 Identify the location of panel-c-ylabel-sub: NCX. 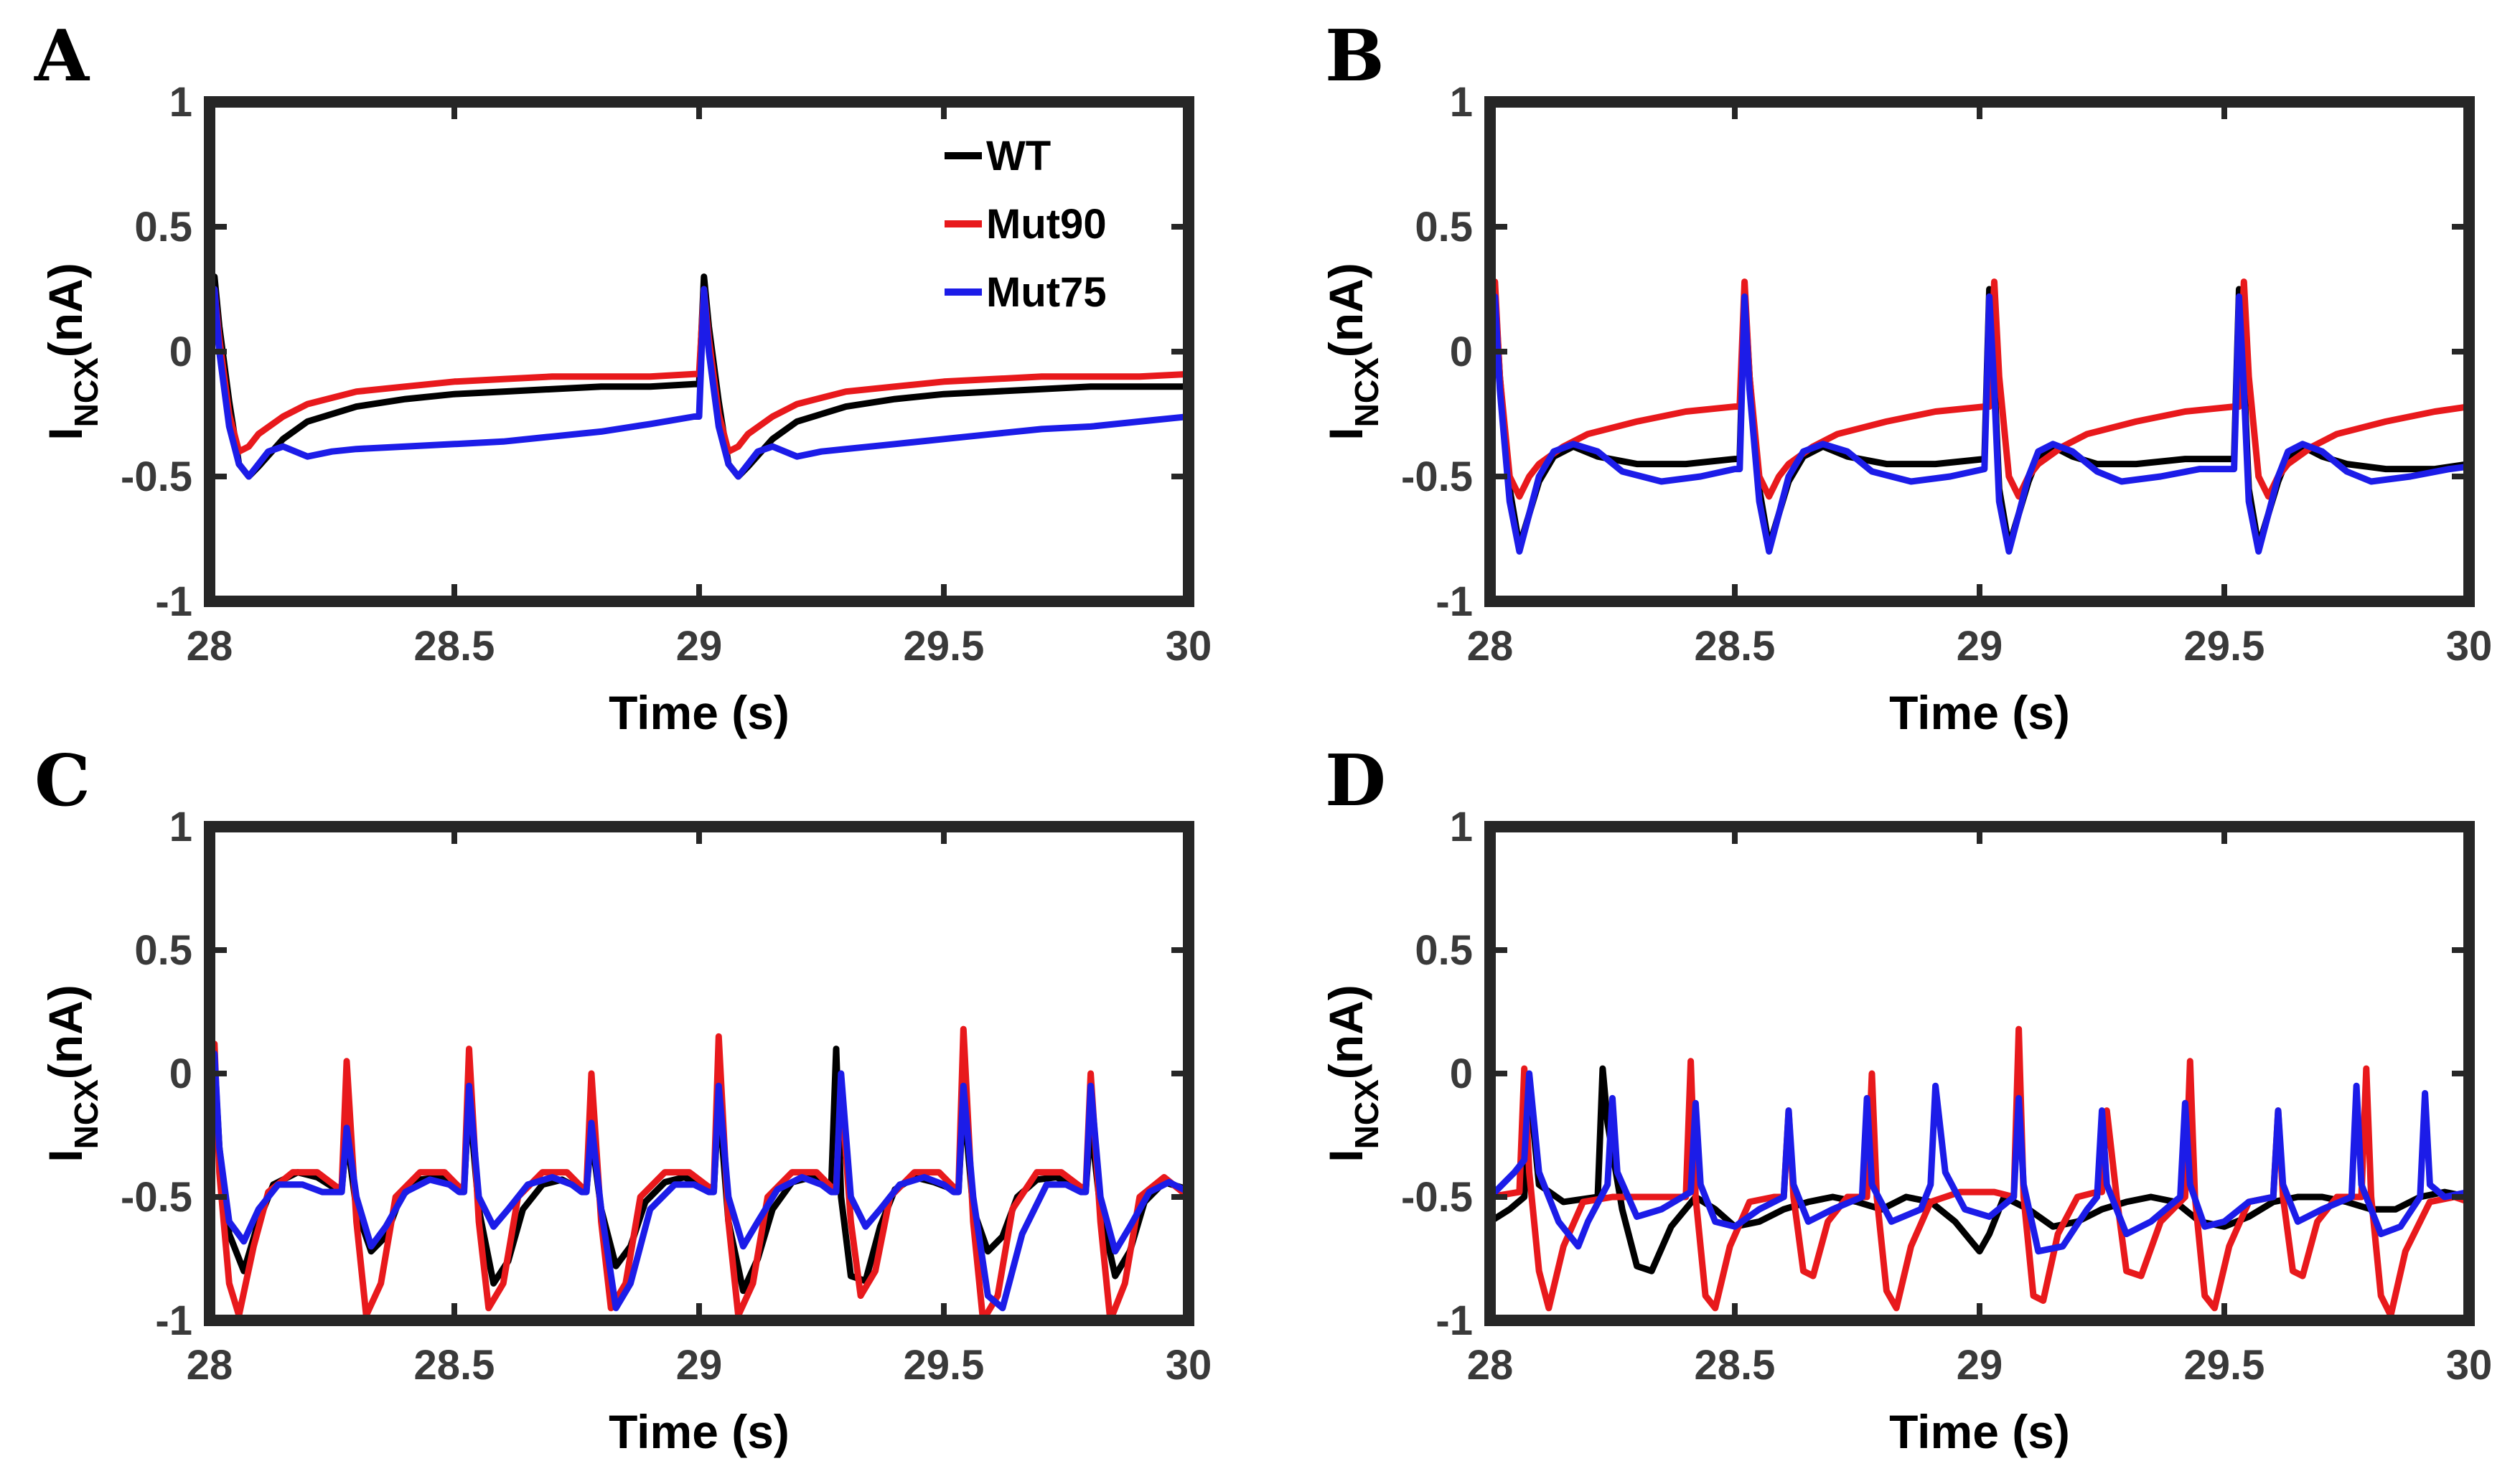
(86, 1114).